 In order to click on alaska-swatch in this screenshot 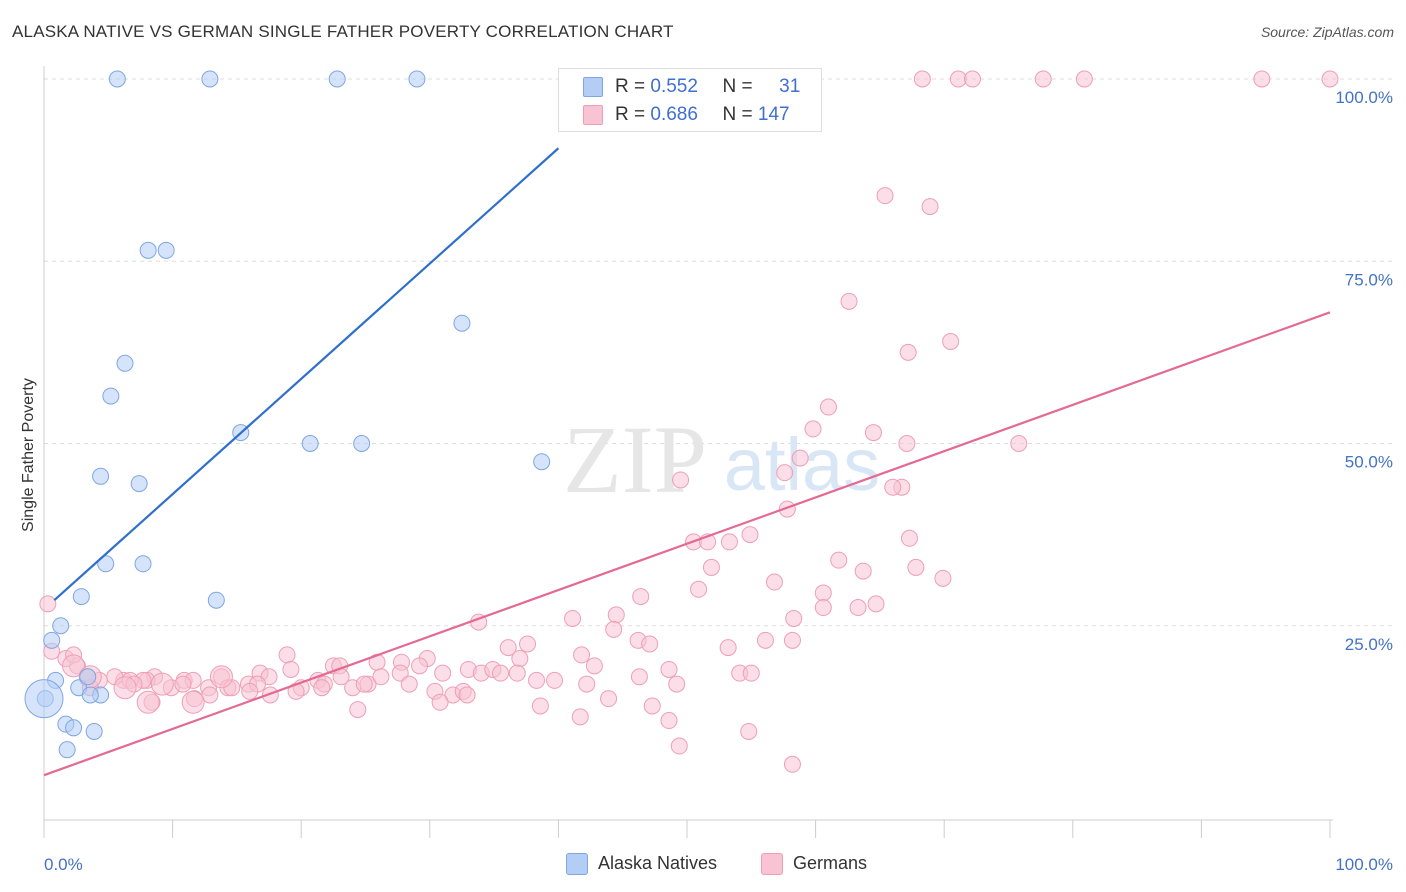, I will do `click(593, 87)`.